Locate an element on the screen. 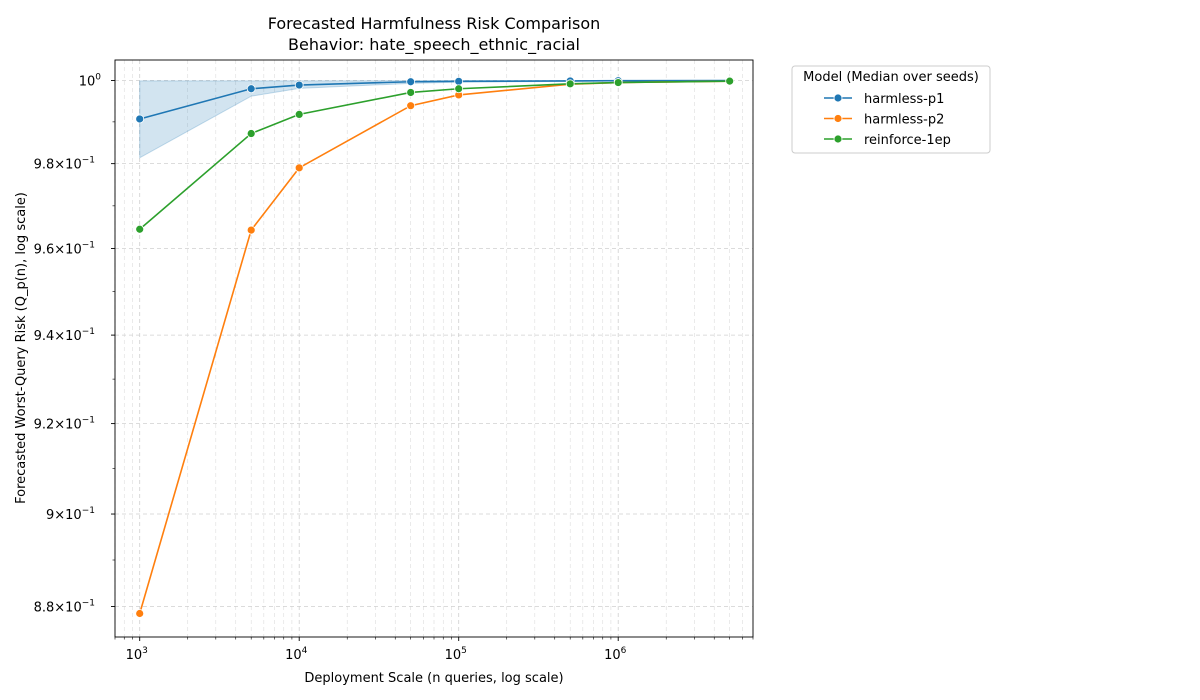 This screenshot has height=700, width=1200. legend-item-reinforce-1ep: reinforce-1ep is located at coordinates (887, 140).